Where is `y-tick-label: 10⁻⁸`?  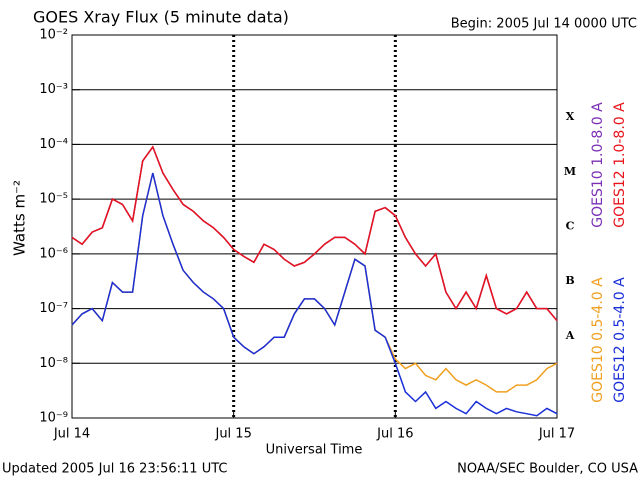 y-tick-label: 10⁻⁸ is located at coordinates (53, 363).